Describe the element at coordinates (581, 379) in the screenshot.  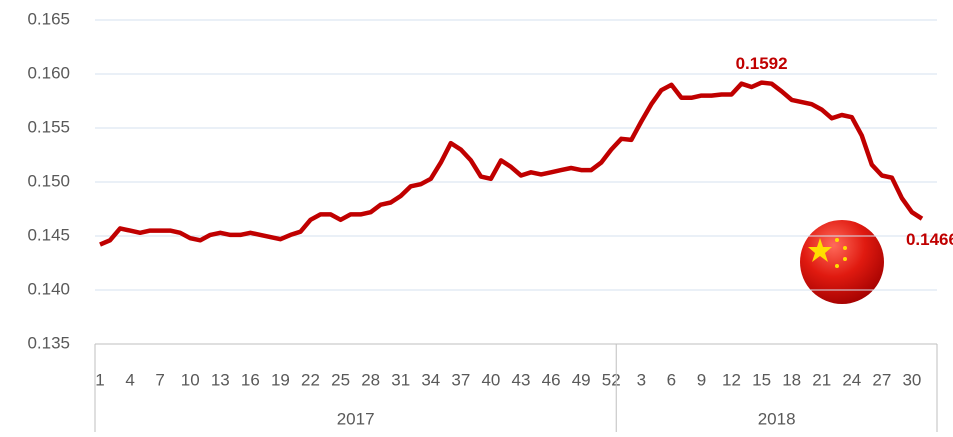
I see `x-tick-label: 49` at that location.